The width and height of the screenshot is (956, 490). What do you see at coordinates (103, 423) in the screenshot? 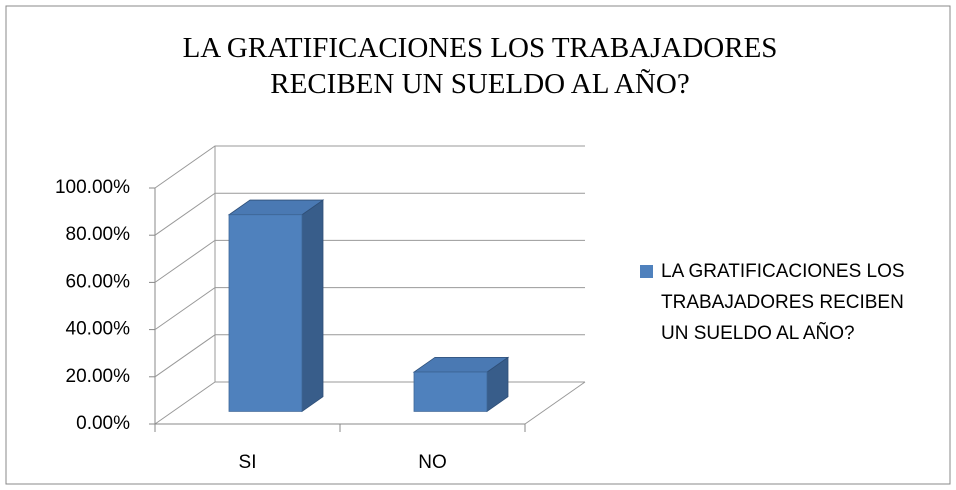
I see `y-tick-label: 0.00%` at bounding box center [103, 423].